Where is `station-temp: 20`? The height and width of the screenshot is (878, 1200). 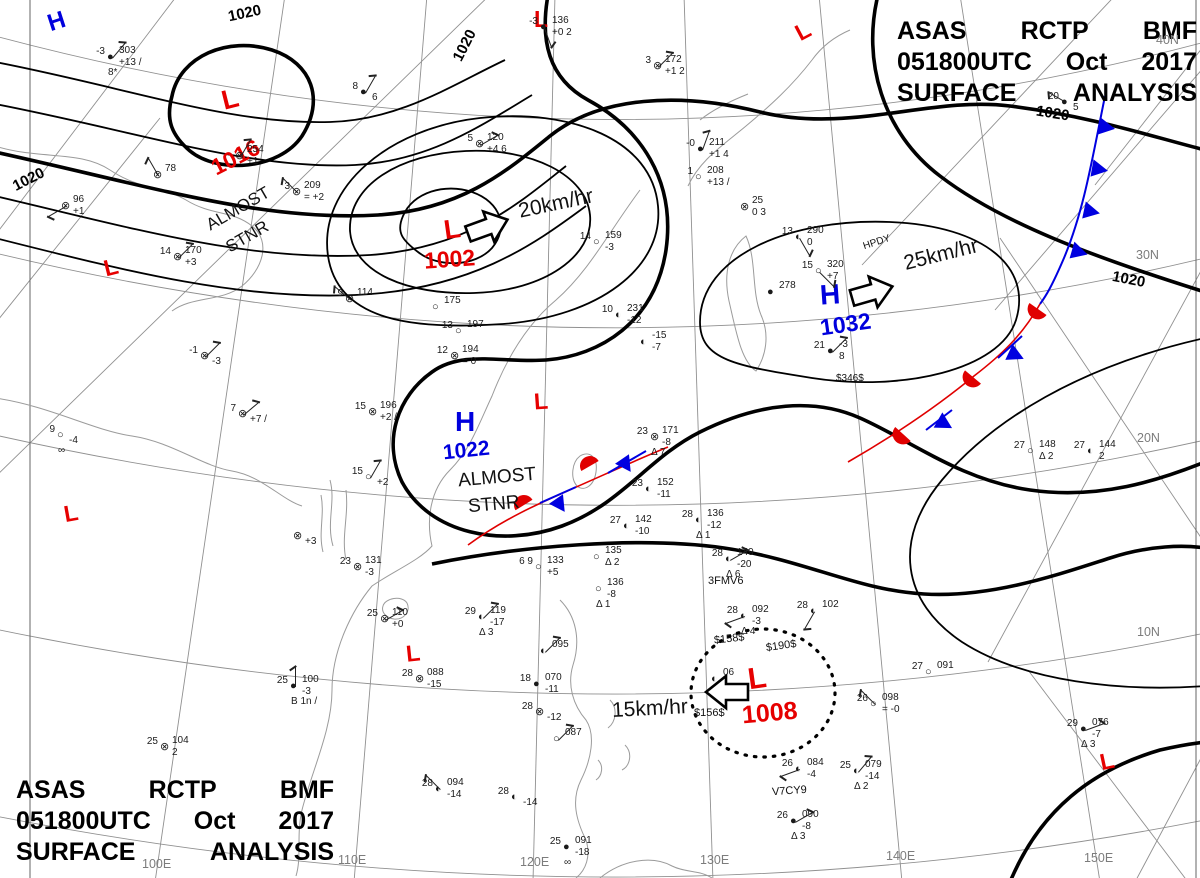
station-temp: 20 is located at coordinates (1053, 96).